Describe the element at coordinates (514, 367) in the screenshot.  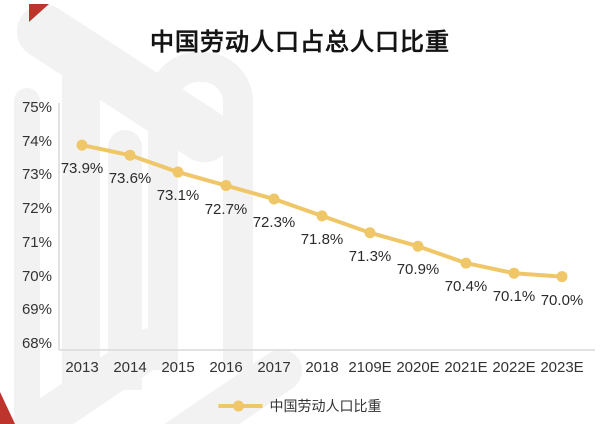
I see `x-axis-category-label: 2022E` at that location.